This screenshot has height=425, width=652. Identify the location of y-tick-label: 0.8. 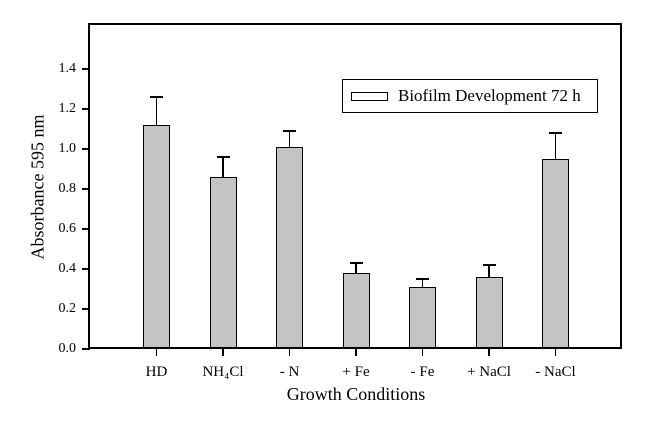
(67, 188).